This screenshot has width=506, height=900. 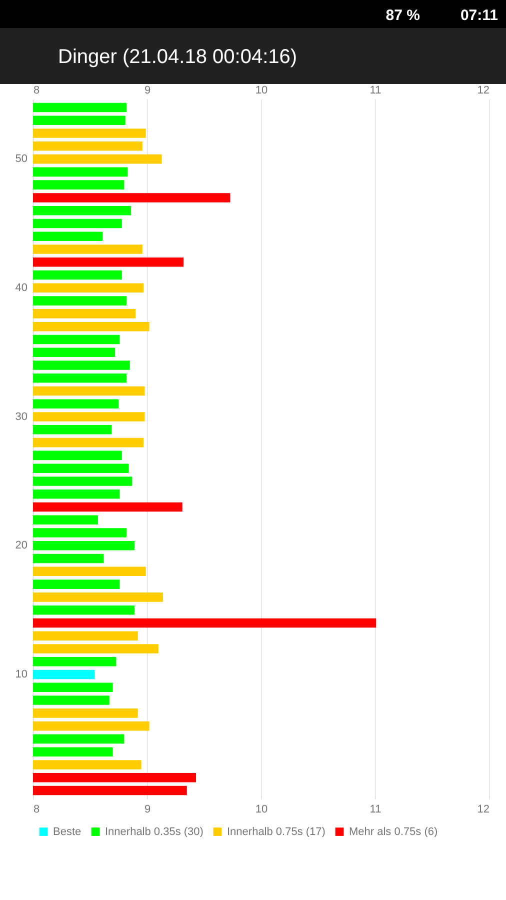 What do you see at coordinates (21, 159) in the screenshot?
I see `y-tick-label: 50` at bounding box center [21, 159].